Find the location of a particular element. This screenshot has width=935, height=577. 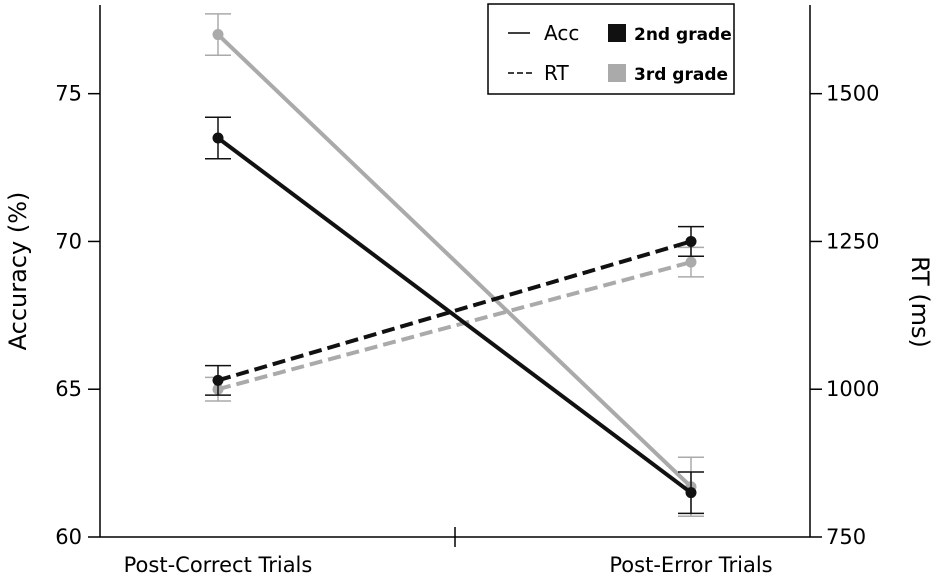

left-tick-label: 65 is located at coordinates (68, 389).